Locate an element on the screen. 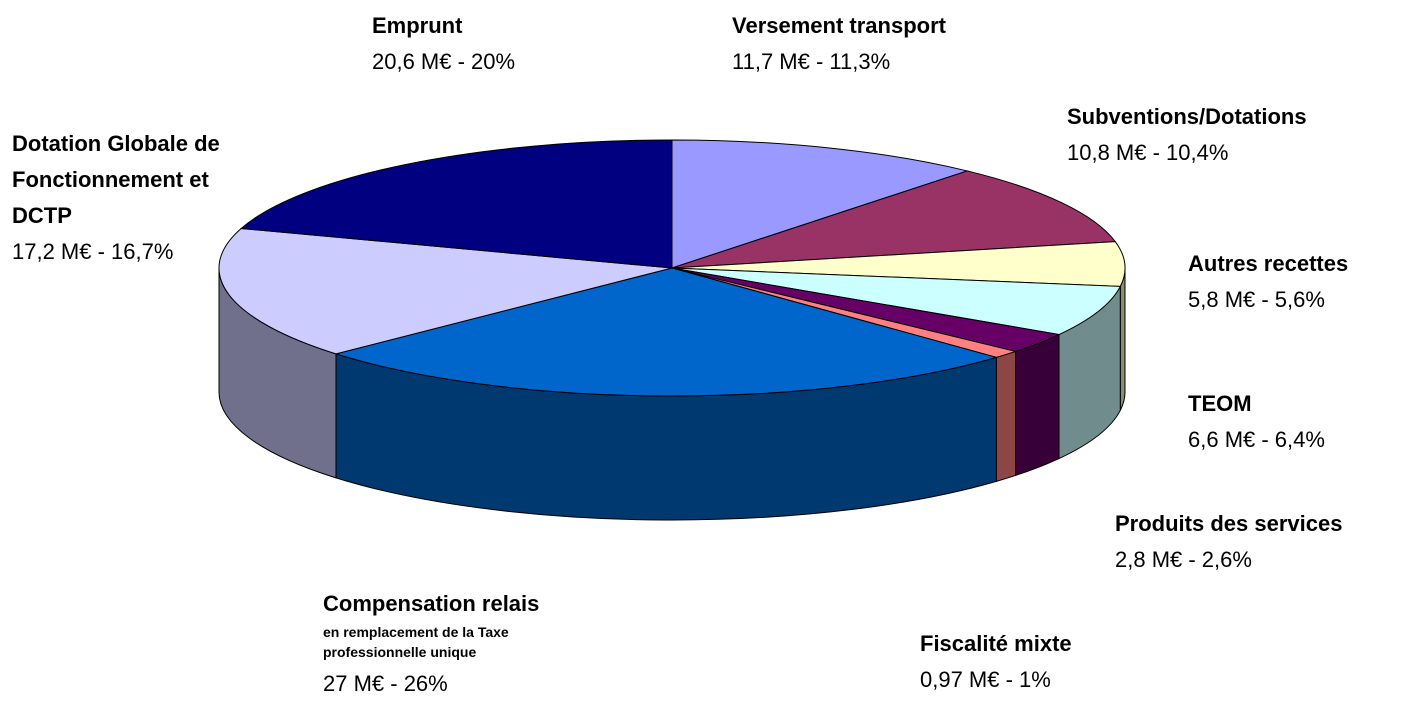 The width and height of the screenshot is (1408, 706). data-label: Emprunt 20,6 M€ - 20% is located at coordinates (443, 44).